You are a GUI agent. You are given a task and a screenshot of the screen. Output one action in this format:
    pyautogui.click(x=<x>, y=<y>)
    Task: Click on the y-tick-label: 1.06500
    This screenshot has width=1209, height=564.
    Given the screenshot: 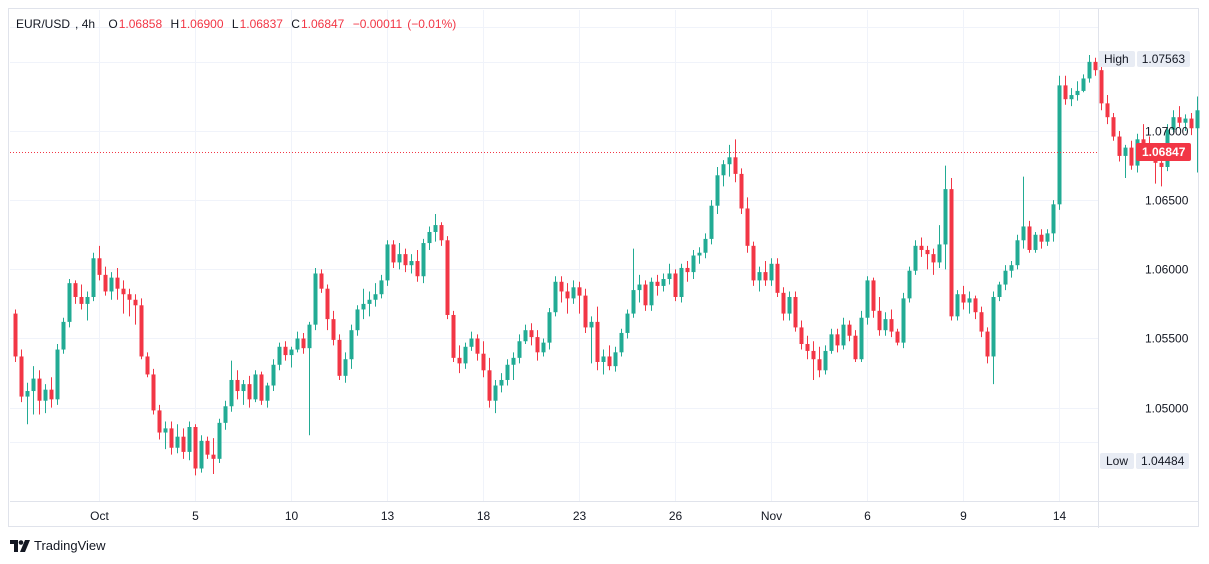 What is the action you would take?
    pyautogui.click(x=1167, y=201)
    